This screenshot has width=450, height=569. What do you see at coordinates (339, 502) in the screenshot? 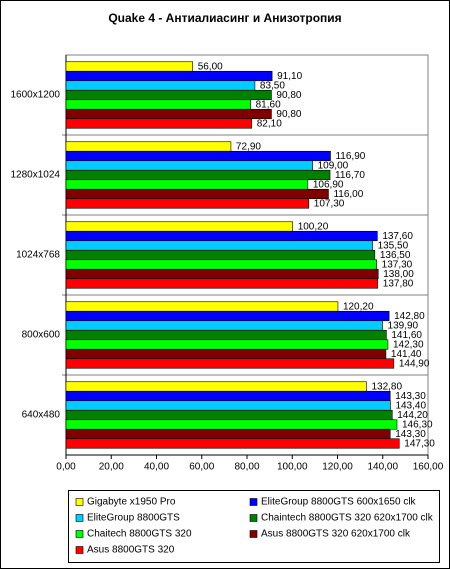
I see `legend-label: EliteGroup 8800GTS 600x1650 clk` at bounding box center [339, 502].